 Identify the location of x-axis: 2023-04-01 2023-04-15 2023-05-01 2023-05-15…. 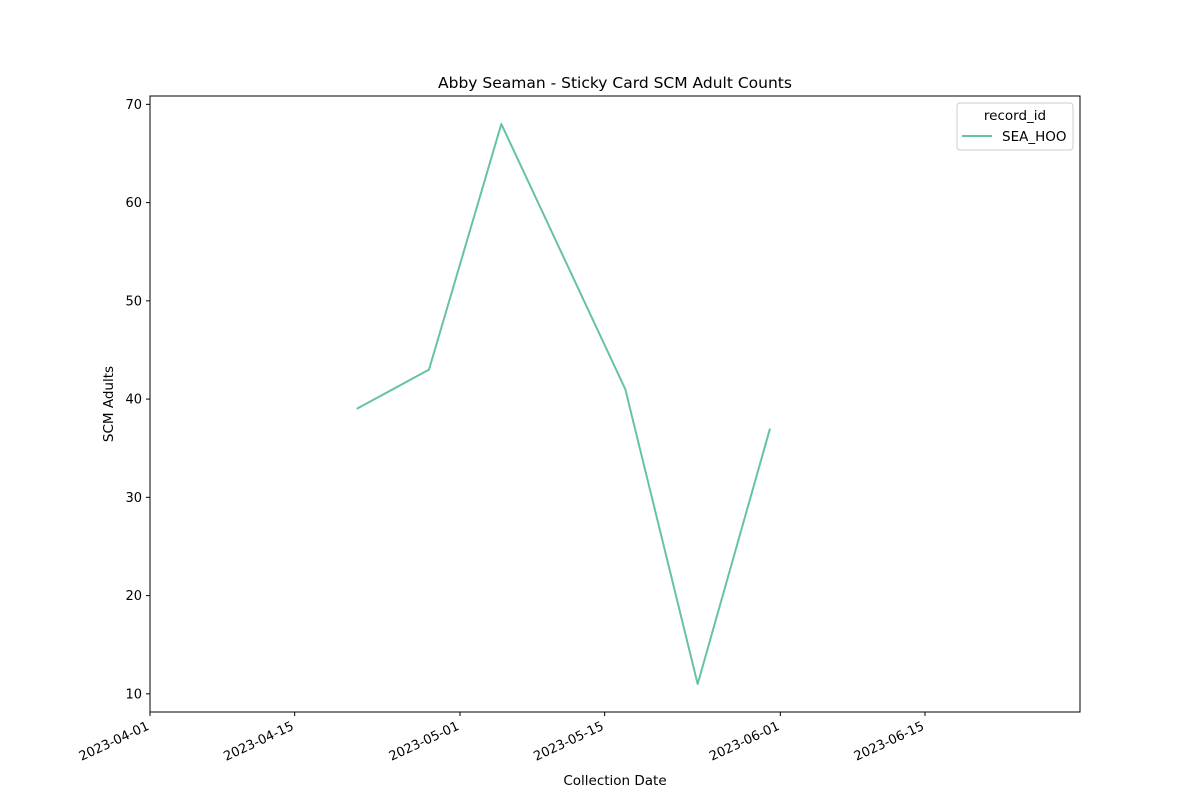
(502, 738).